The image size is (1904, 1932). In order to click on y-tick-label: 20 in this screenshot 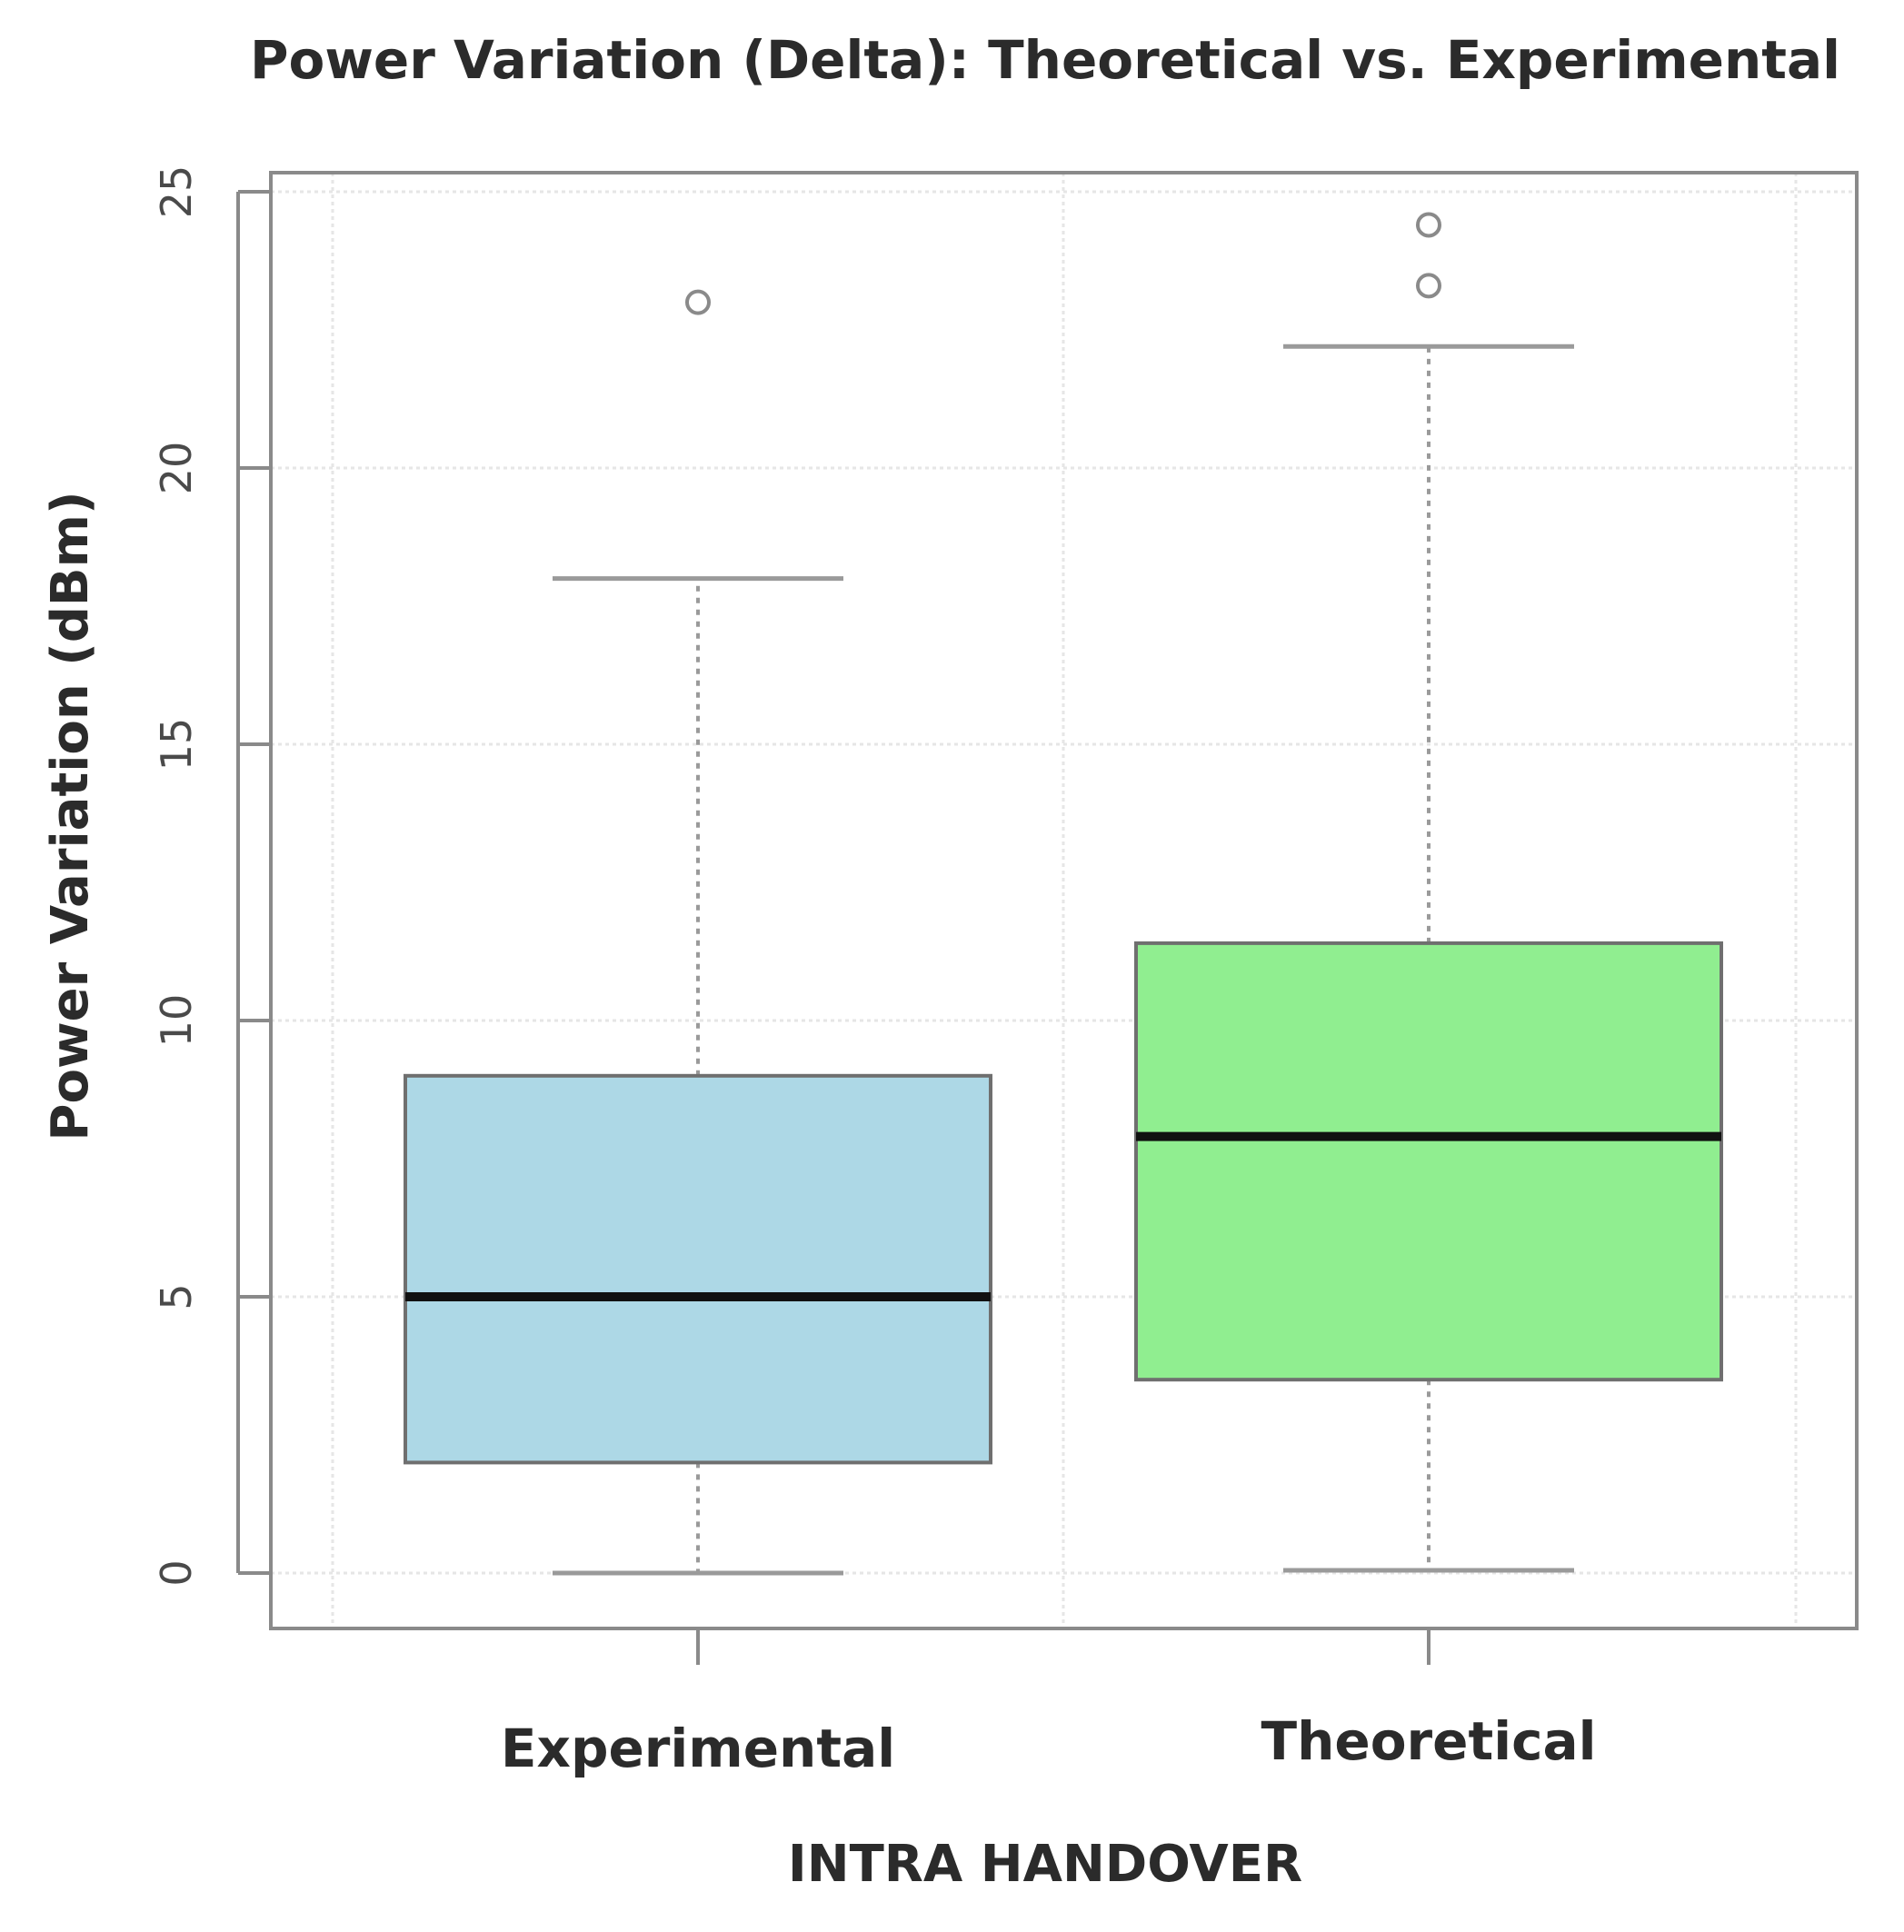, I will do `click(176, 468)`.